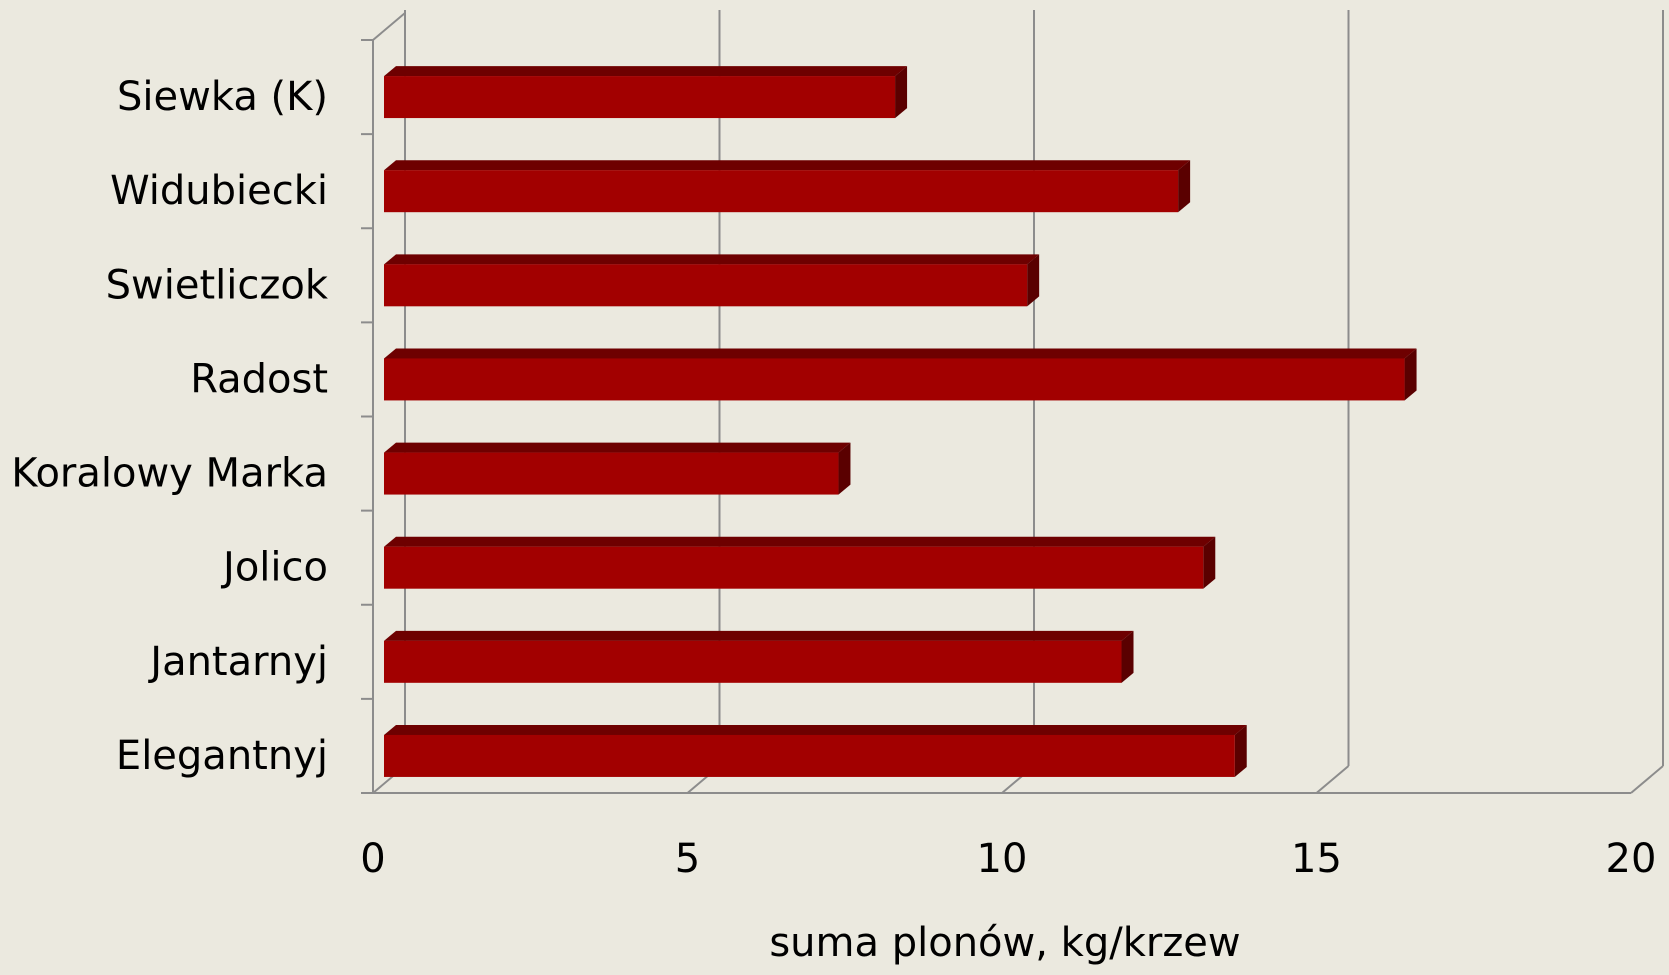 This screenshot has width=1669, height=975. Describe the element at coordinates (222, 756) in the screenshot. I see `category-label: Elegantnyj` at that location.